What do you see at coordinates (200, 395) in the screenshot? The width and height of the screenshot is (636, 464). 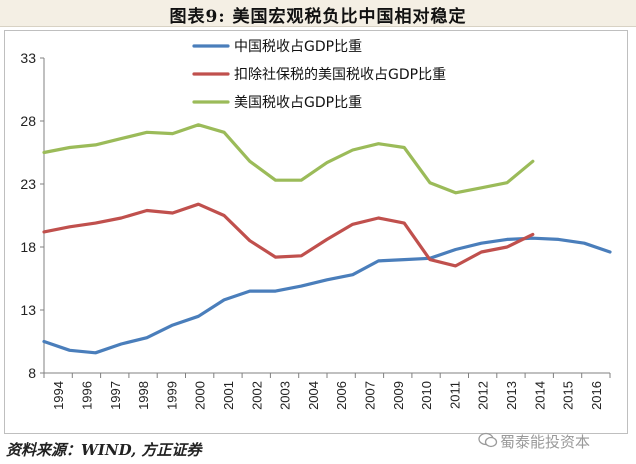 I see `x-tick-label: 2000` at bounding box center [200, 395].